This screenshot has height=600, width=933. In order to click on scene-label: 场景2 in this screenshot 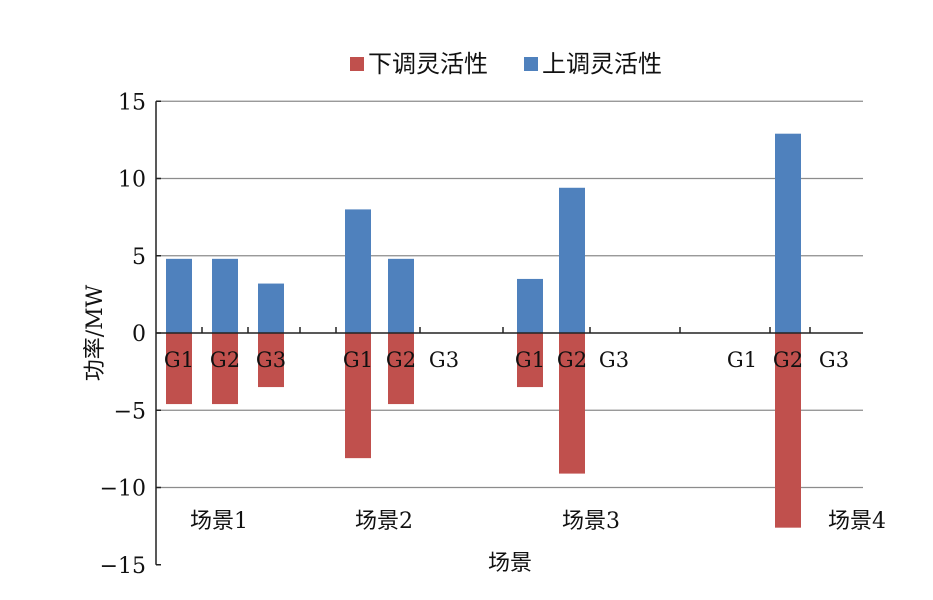, I will do `click(384, 521)`.